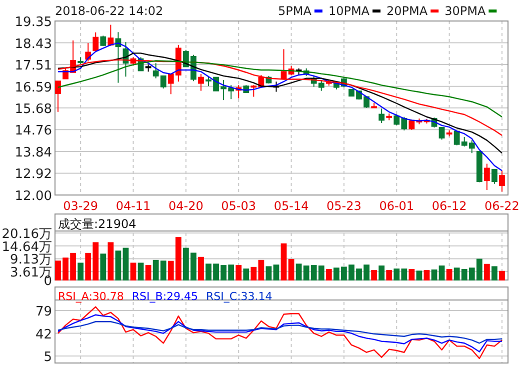  Describe the element at coordinates (349, 11) in the screenshot. I see `legend-label: 10PMA` at that location.